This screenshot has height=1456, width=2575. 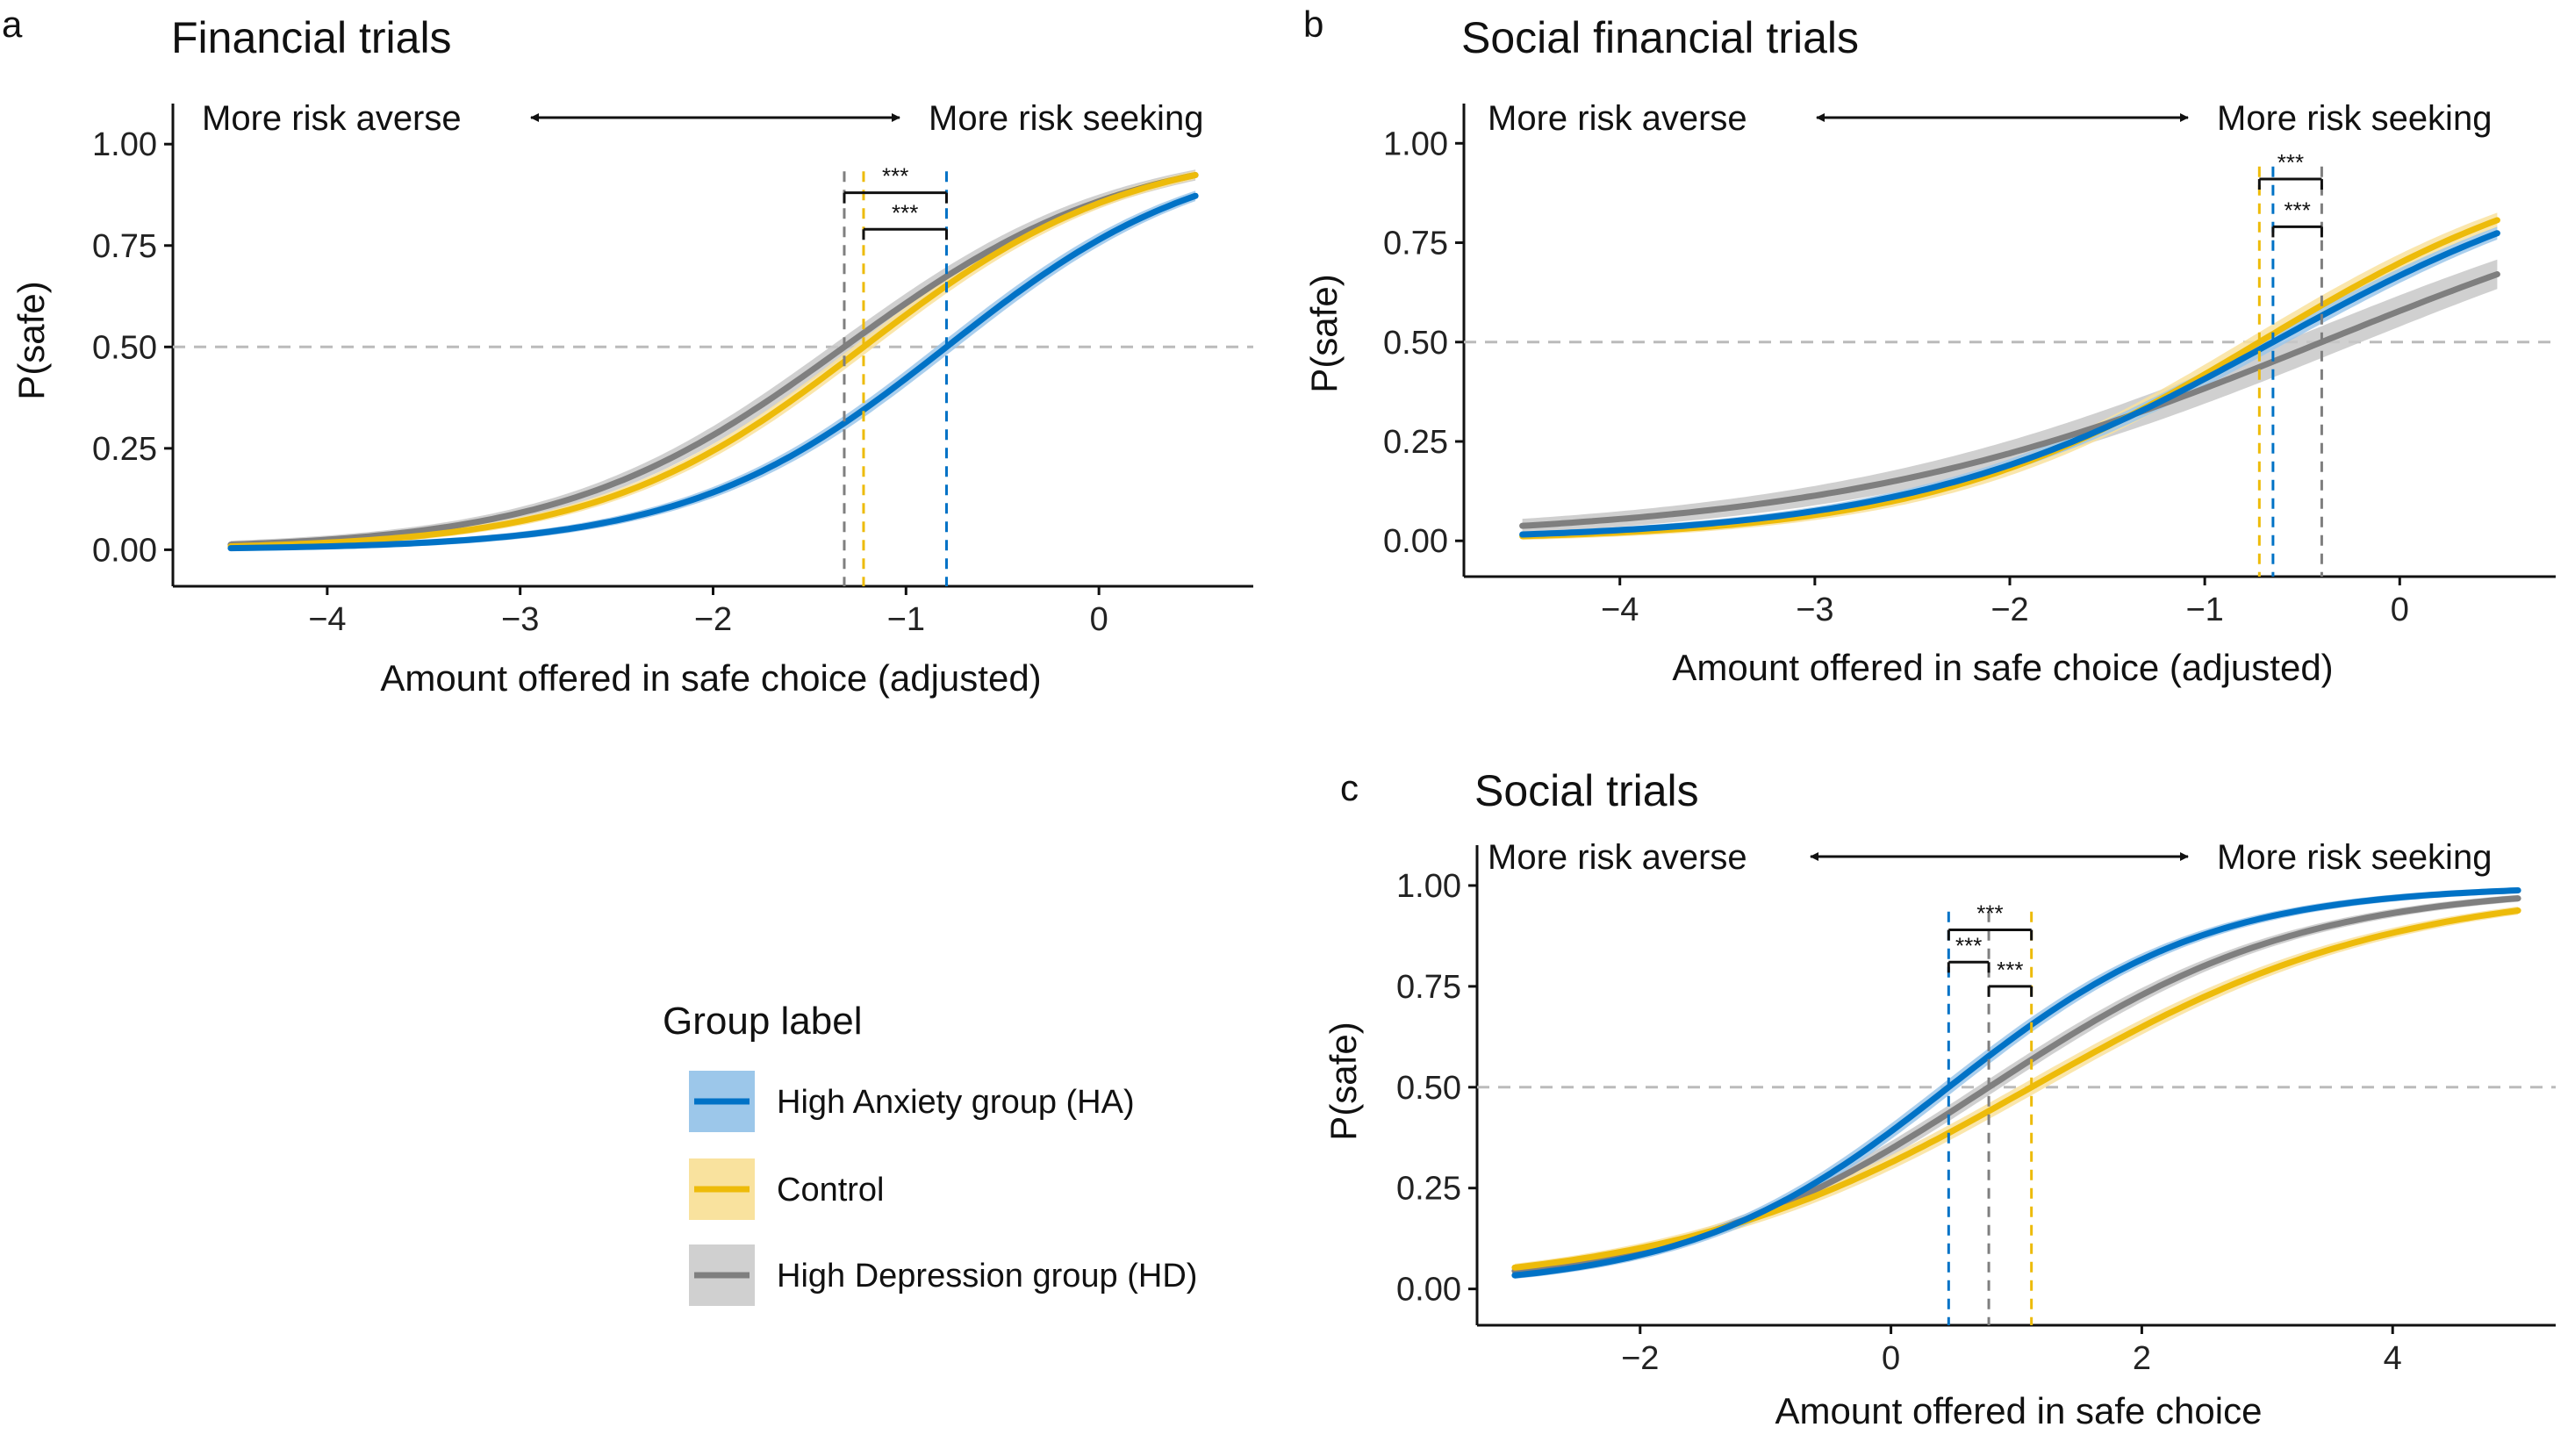 I want to click on panel-letter: a, so click(x=13, y=24).